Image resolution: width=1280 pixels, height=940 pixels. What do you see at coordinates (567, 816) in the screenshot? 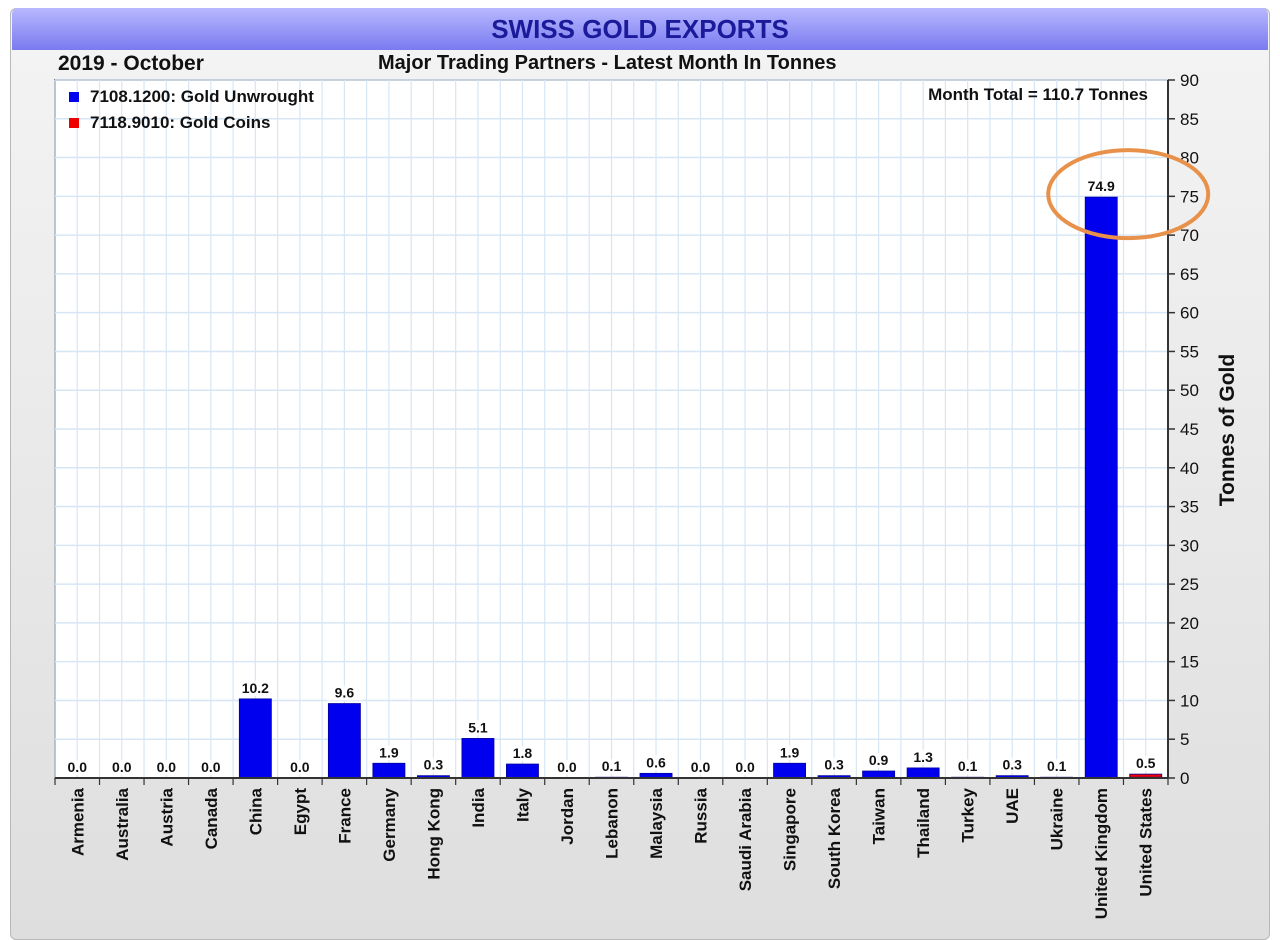
I see `x-tick-label: Jordan` at bounding box center [567, 816].